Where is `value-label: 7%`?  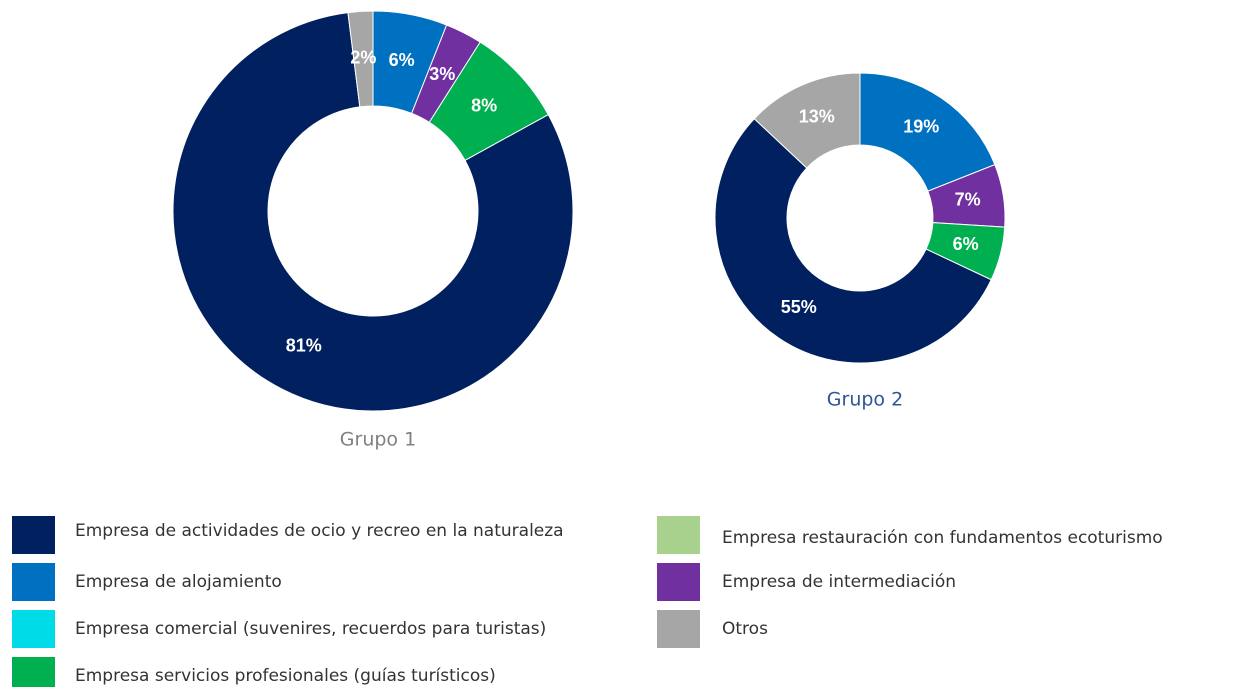 value-label: 7% is located at coordinates (968, 200).